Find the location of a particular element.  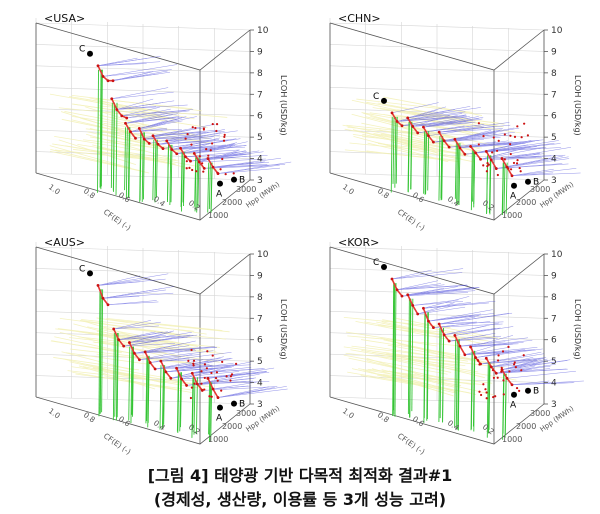

y-tick-label: 1000 is located at coordinates (512, 439).